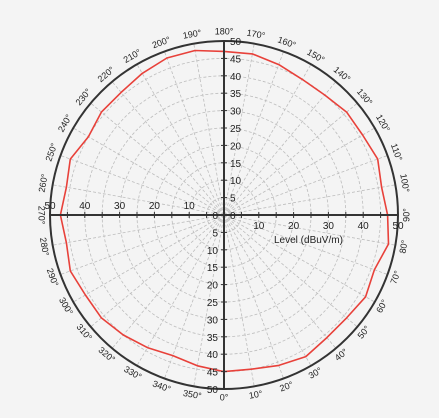 The height and width of the screenshot is (418, 439). I want to click on angle-tick-label: 180°, so click(224, 31).